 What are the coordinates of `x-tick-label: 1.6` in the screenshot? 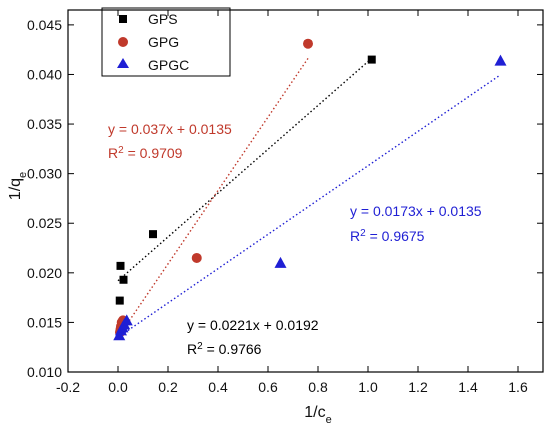 It's located at (518, 387).